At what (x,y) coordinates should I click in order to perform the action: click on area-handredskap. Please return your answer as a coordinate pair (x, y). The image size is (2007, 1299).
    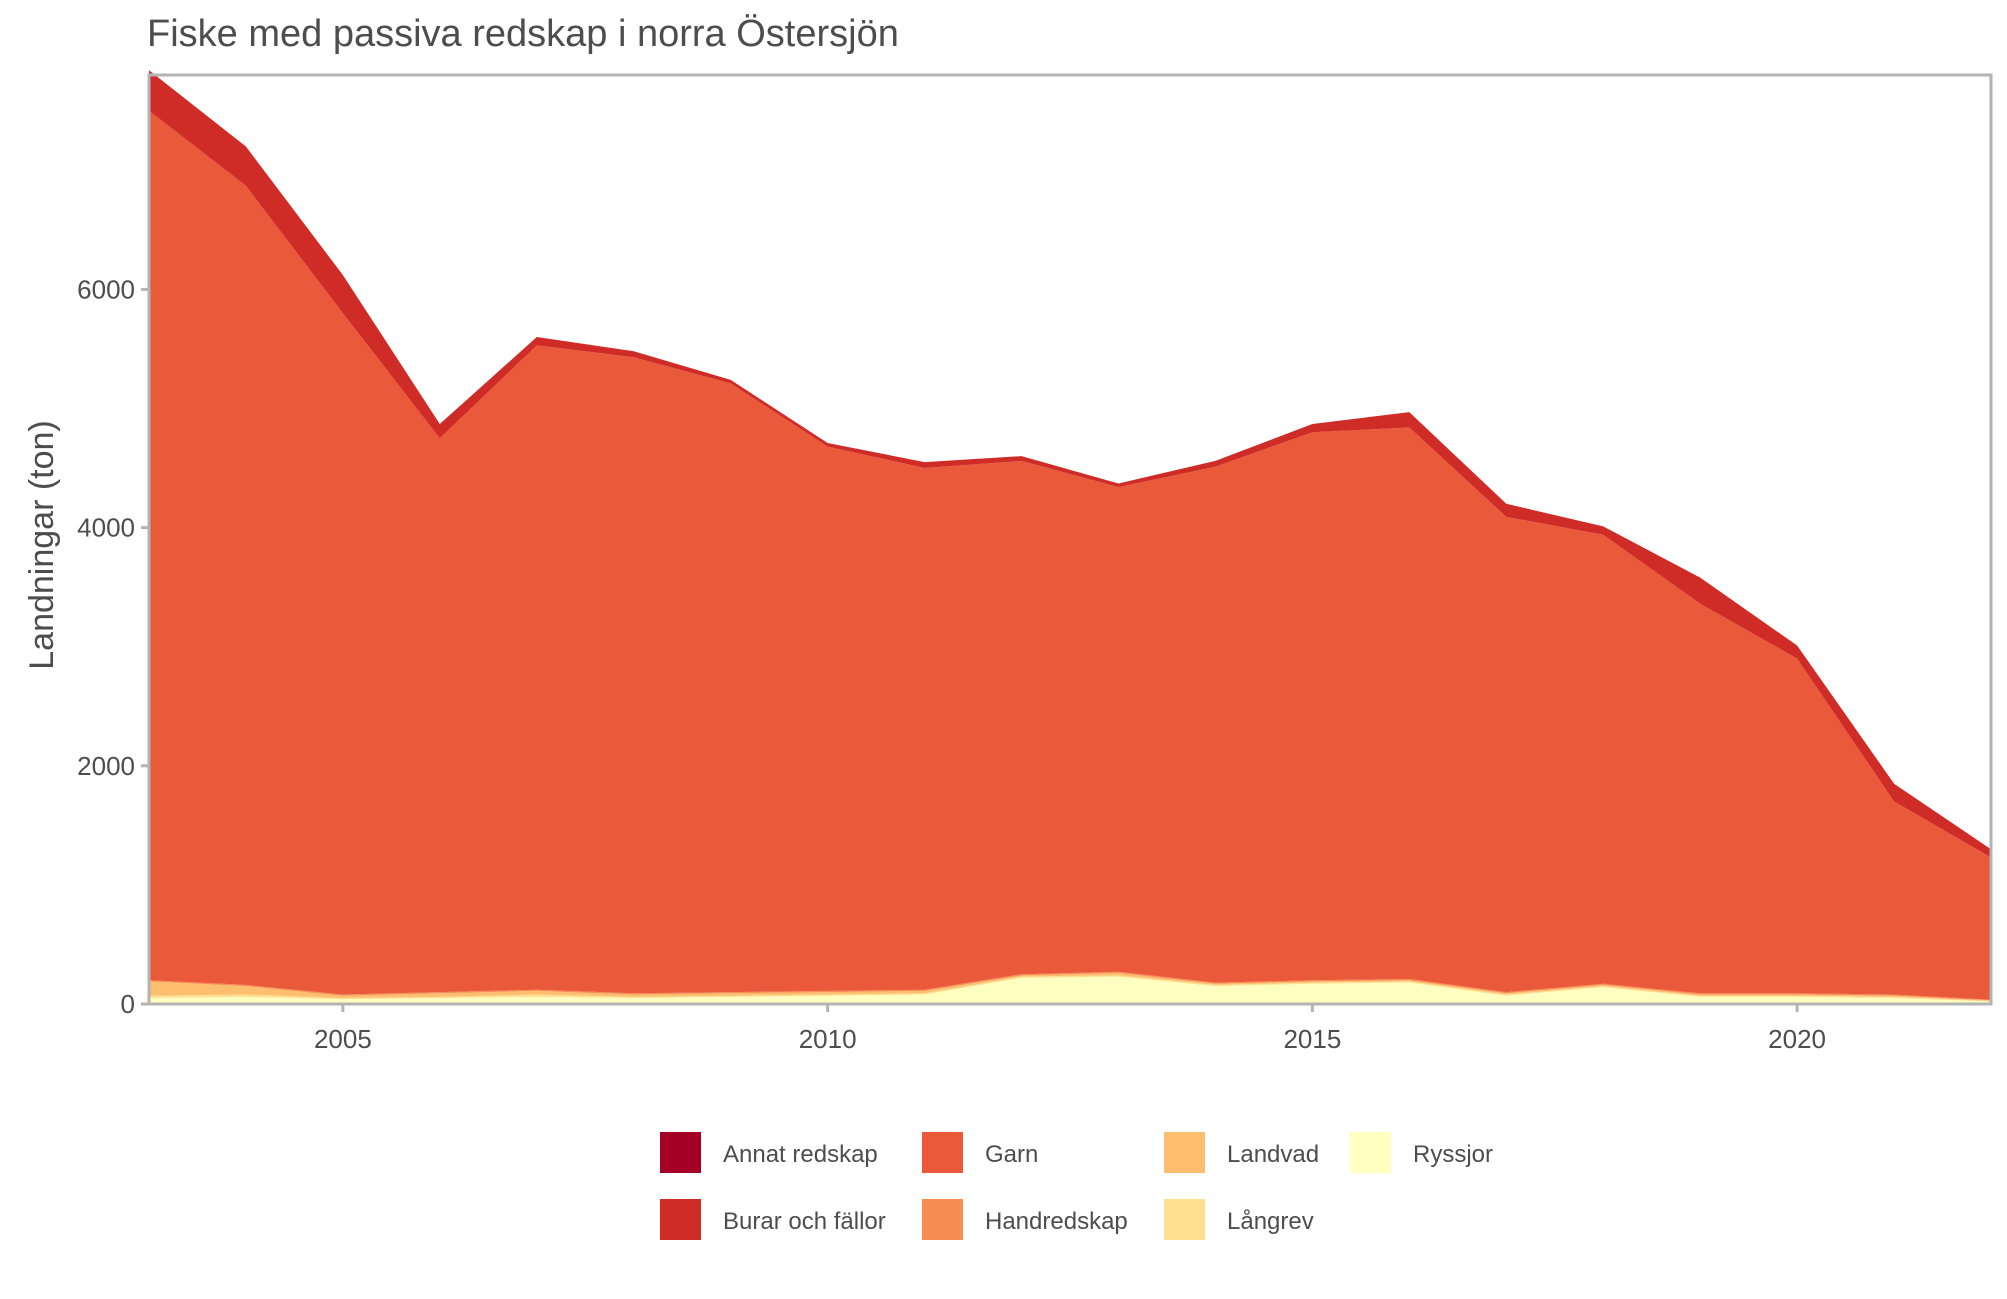
    Looking at the image, I should click on (1070, 986).